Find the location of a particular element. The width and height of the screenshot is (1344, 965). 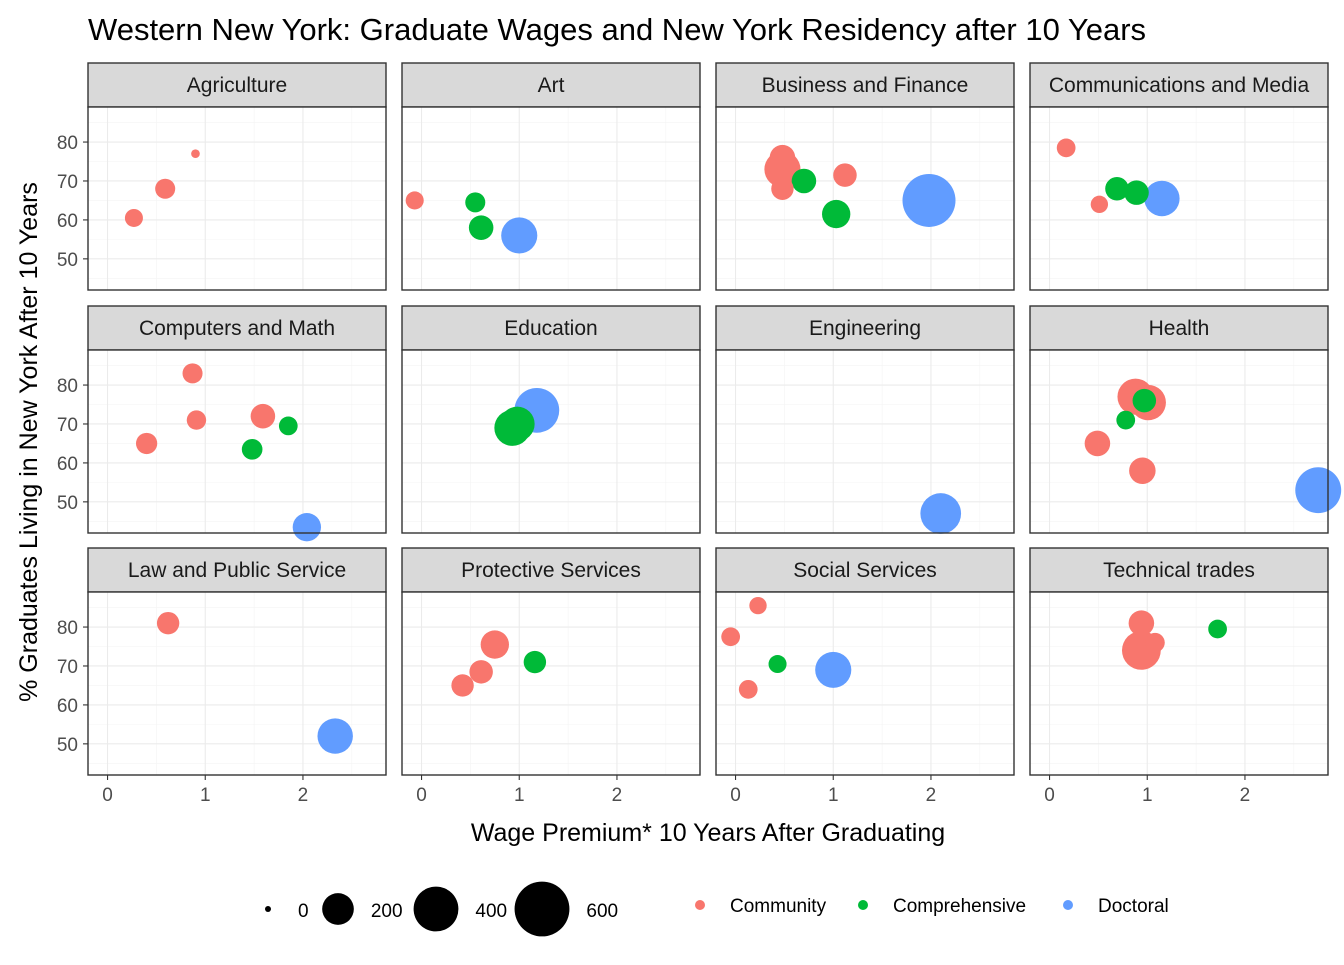

facet-strip-label: Engineering is located at coordinates (865, 328).